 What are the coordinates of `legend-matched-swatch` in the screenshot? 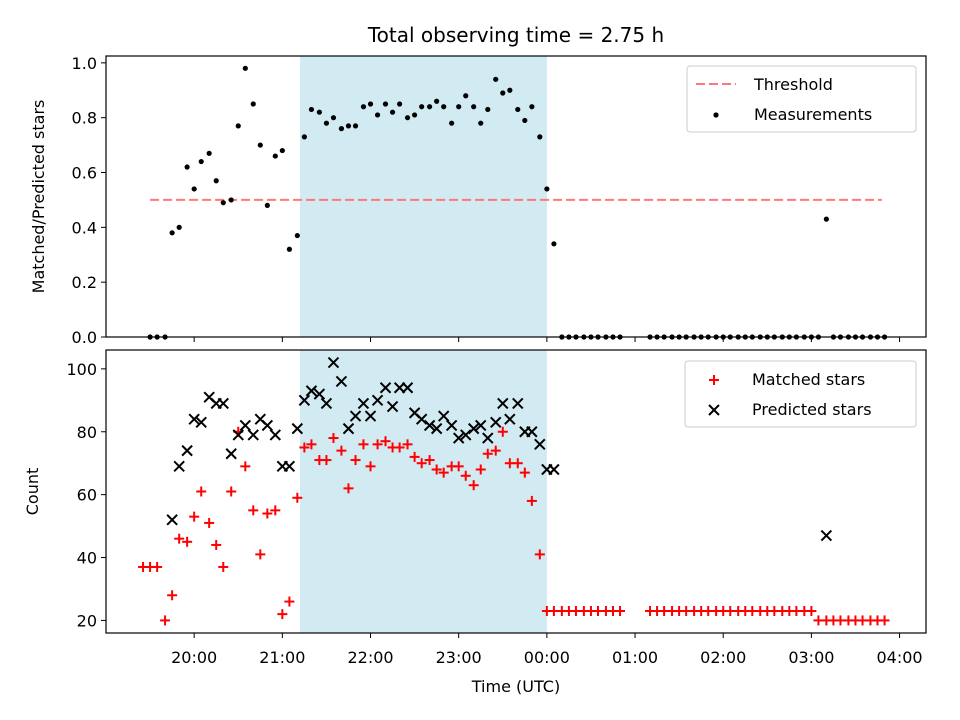 It's located at (714, 380).